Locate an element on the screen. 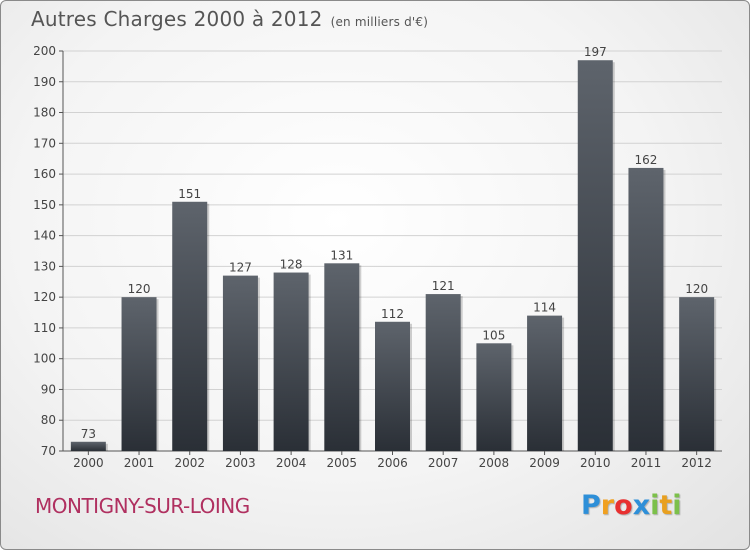 The image size is (750, 550). y-tick-label: 70 is located at coordinates (48, 451).